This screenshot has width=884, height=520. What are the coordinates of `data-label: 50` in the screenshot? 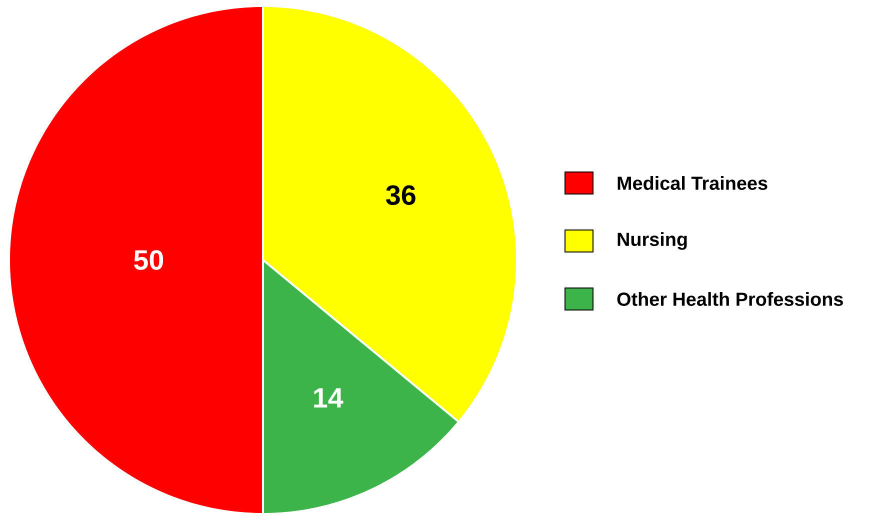 It's located at (149, 260).